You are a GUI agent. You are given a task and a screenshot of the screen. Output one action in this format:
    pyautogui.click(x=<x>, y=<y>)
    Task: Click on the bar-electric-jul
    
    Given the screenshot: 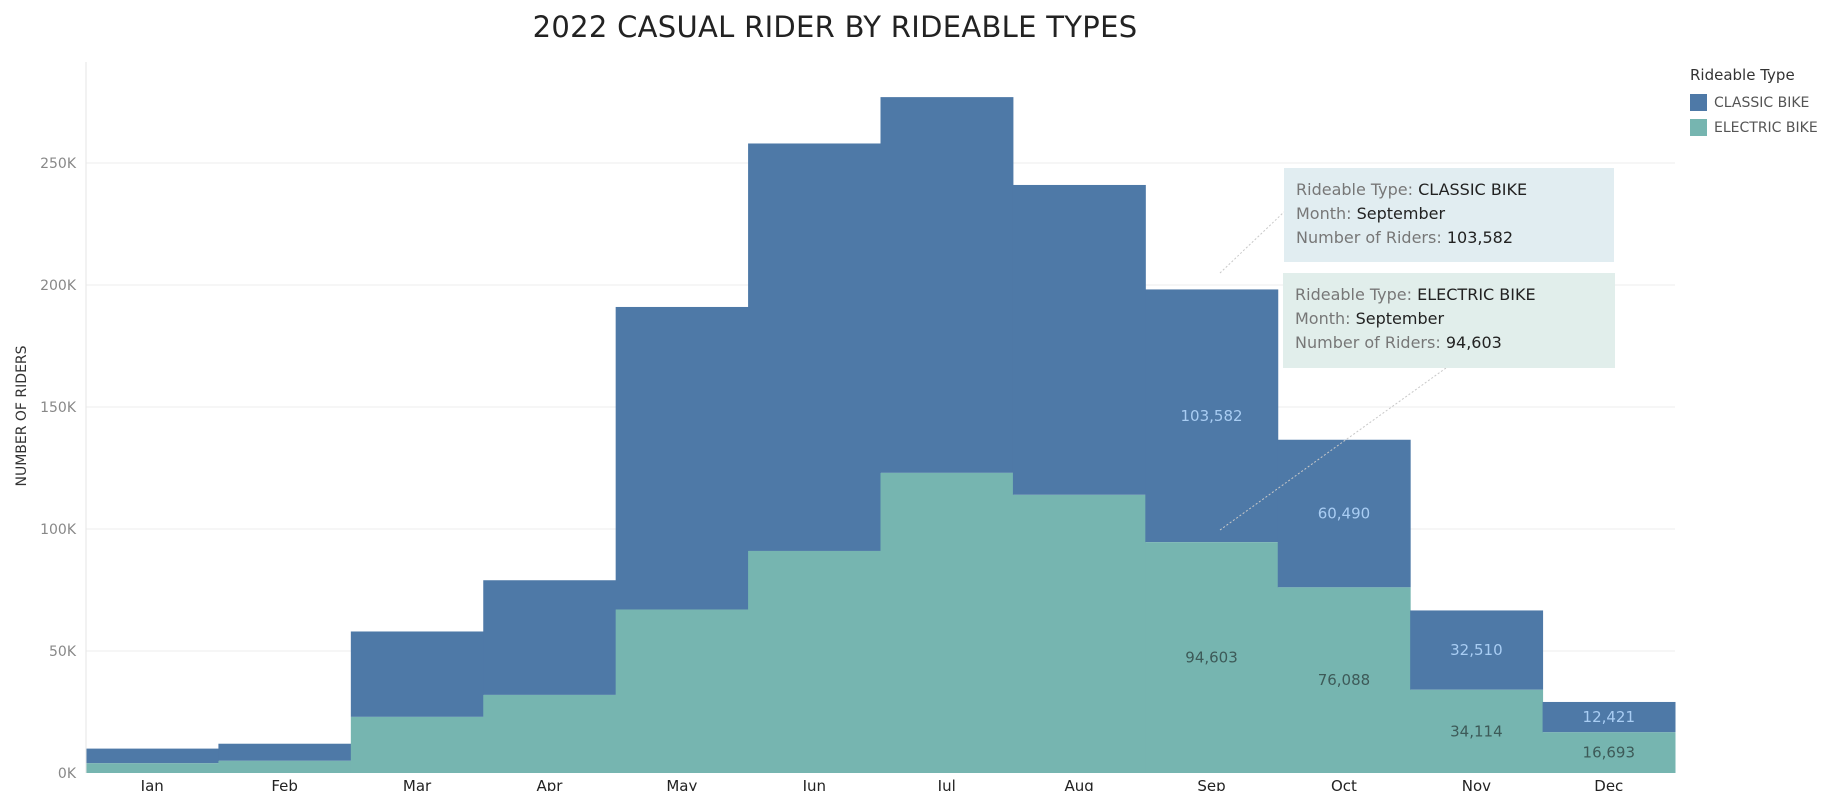 What is the action you would take?
    pyautogui.click(x=947, y=622)
    